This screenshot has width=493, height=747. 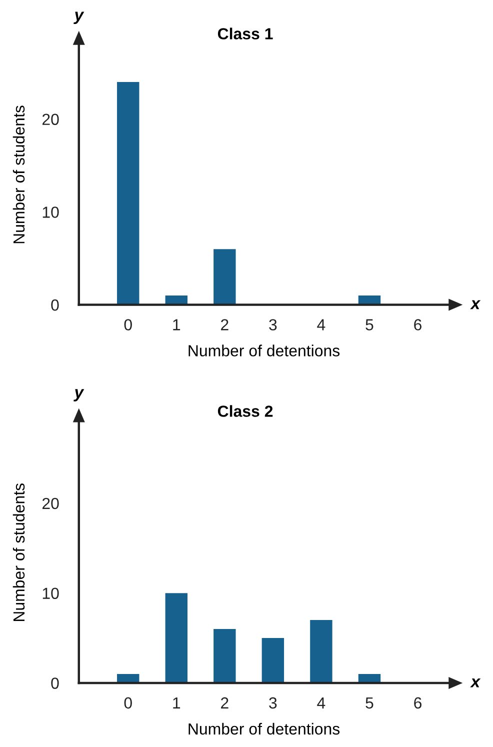 I want to click on chart-title: Class 2, so click(x=245, y=411).